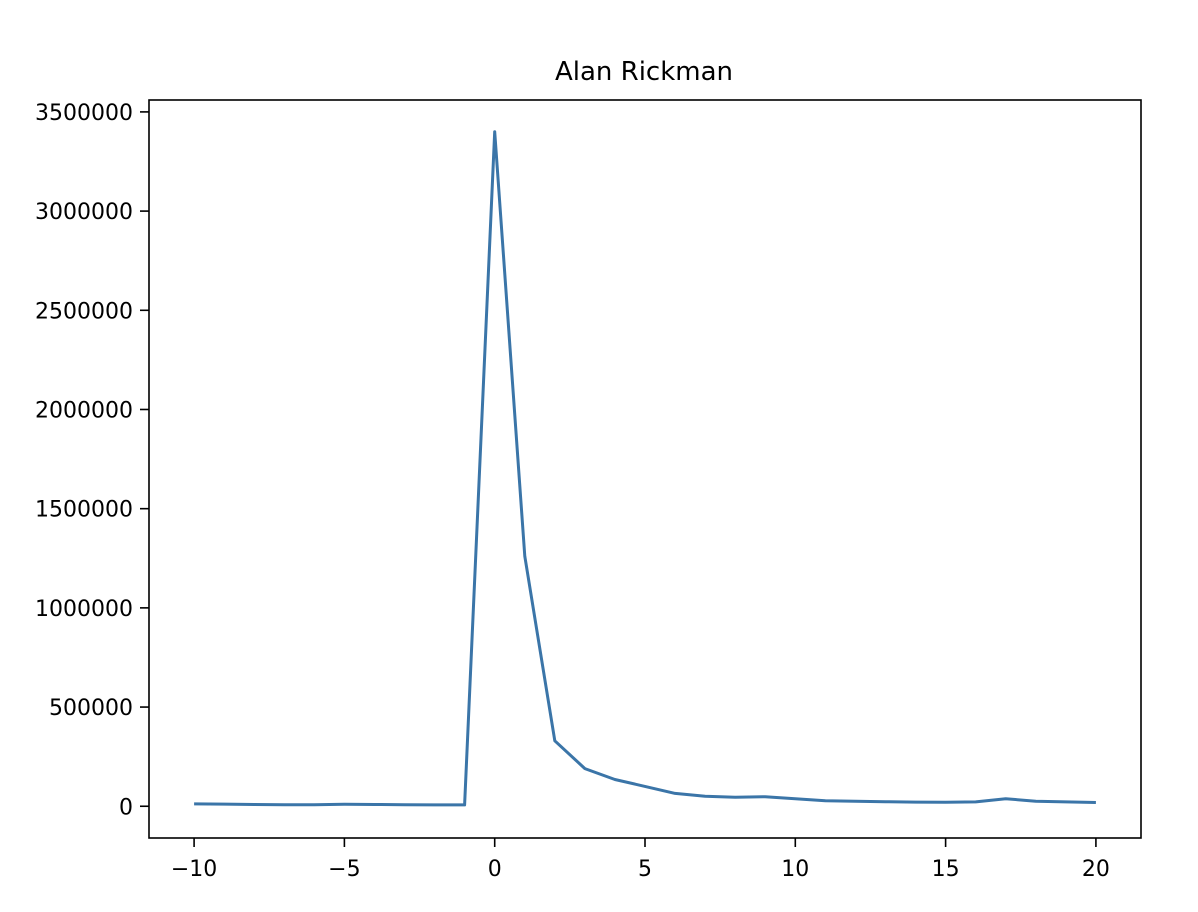  I want to click on x-tick-label: 5, so click(645, 869).